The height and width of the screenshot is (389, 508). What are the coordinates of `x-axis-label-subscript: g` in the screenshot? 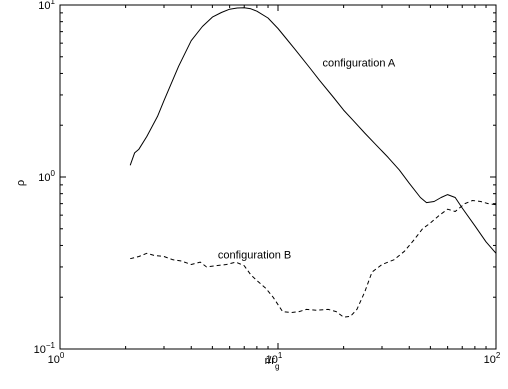 It's located at (277, 366).